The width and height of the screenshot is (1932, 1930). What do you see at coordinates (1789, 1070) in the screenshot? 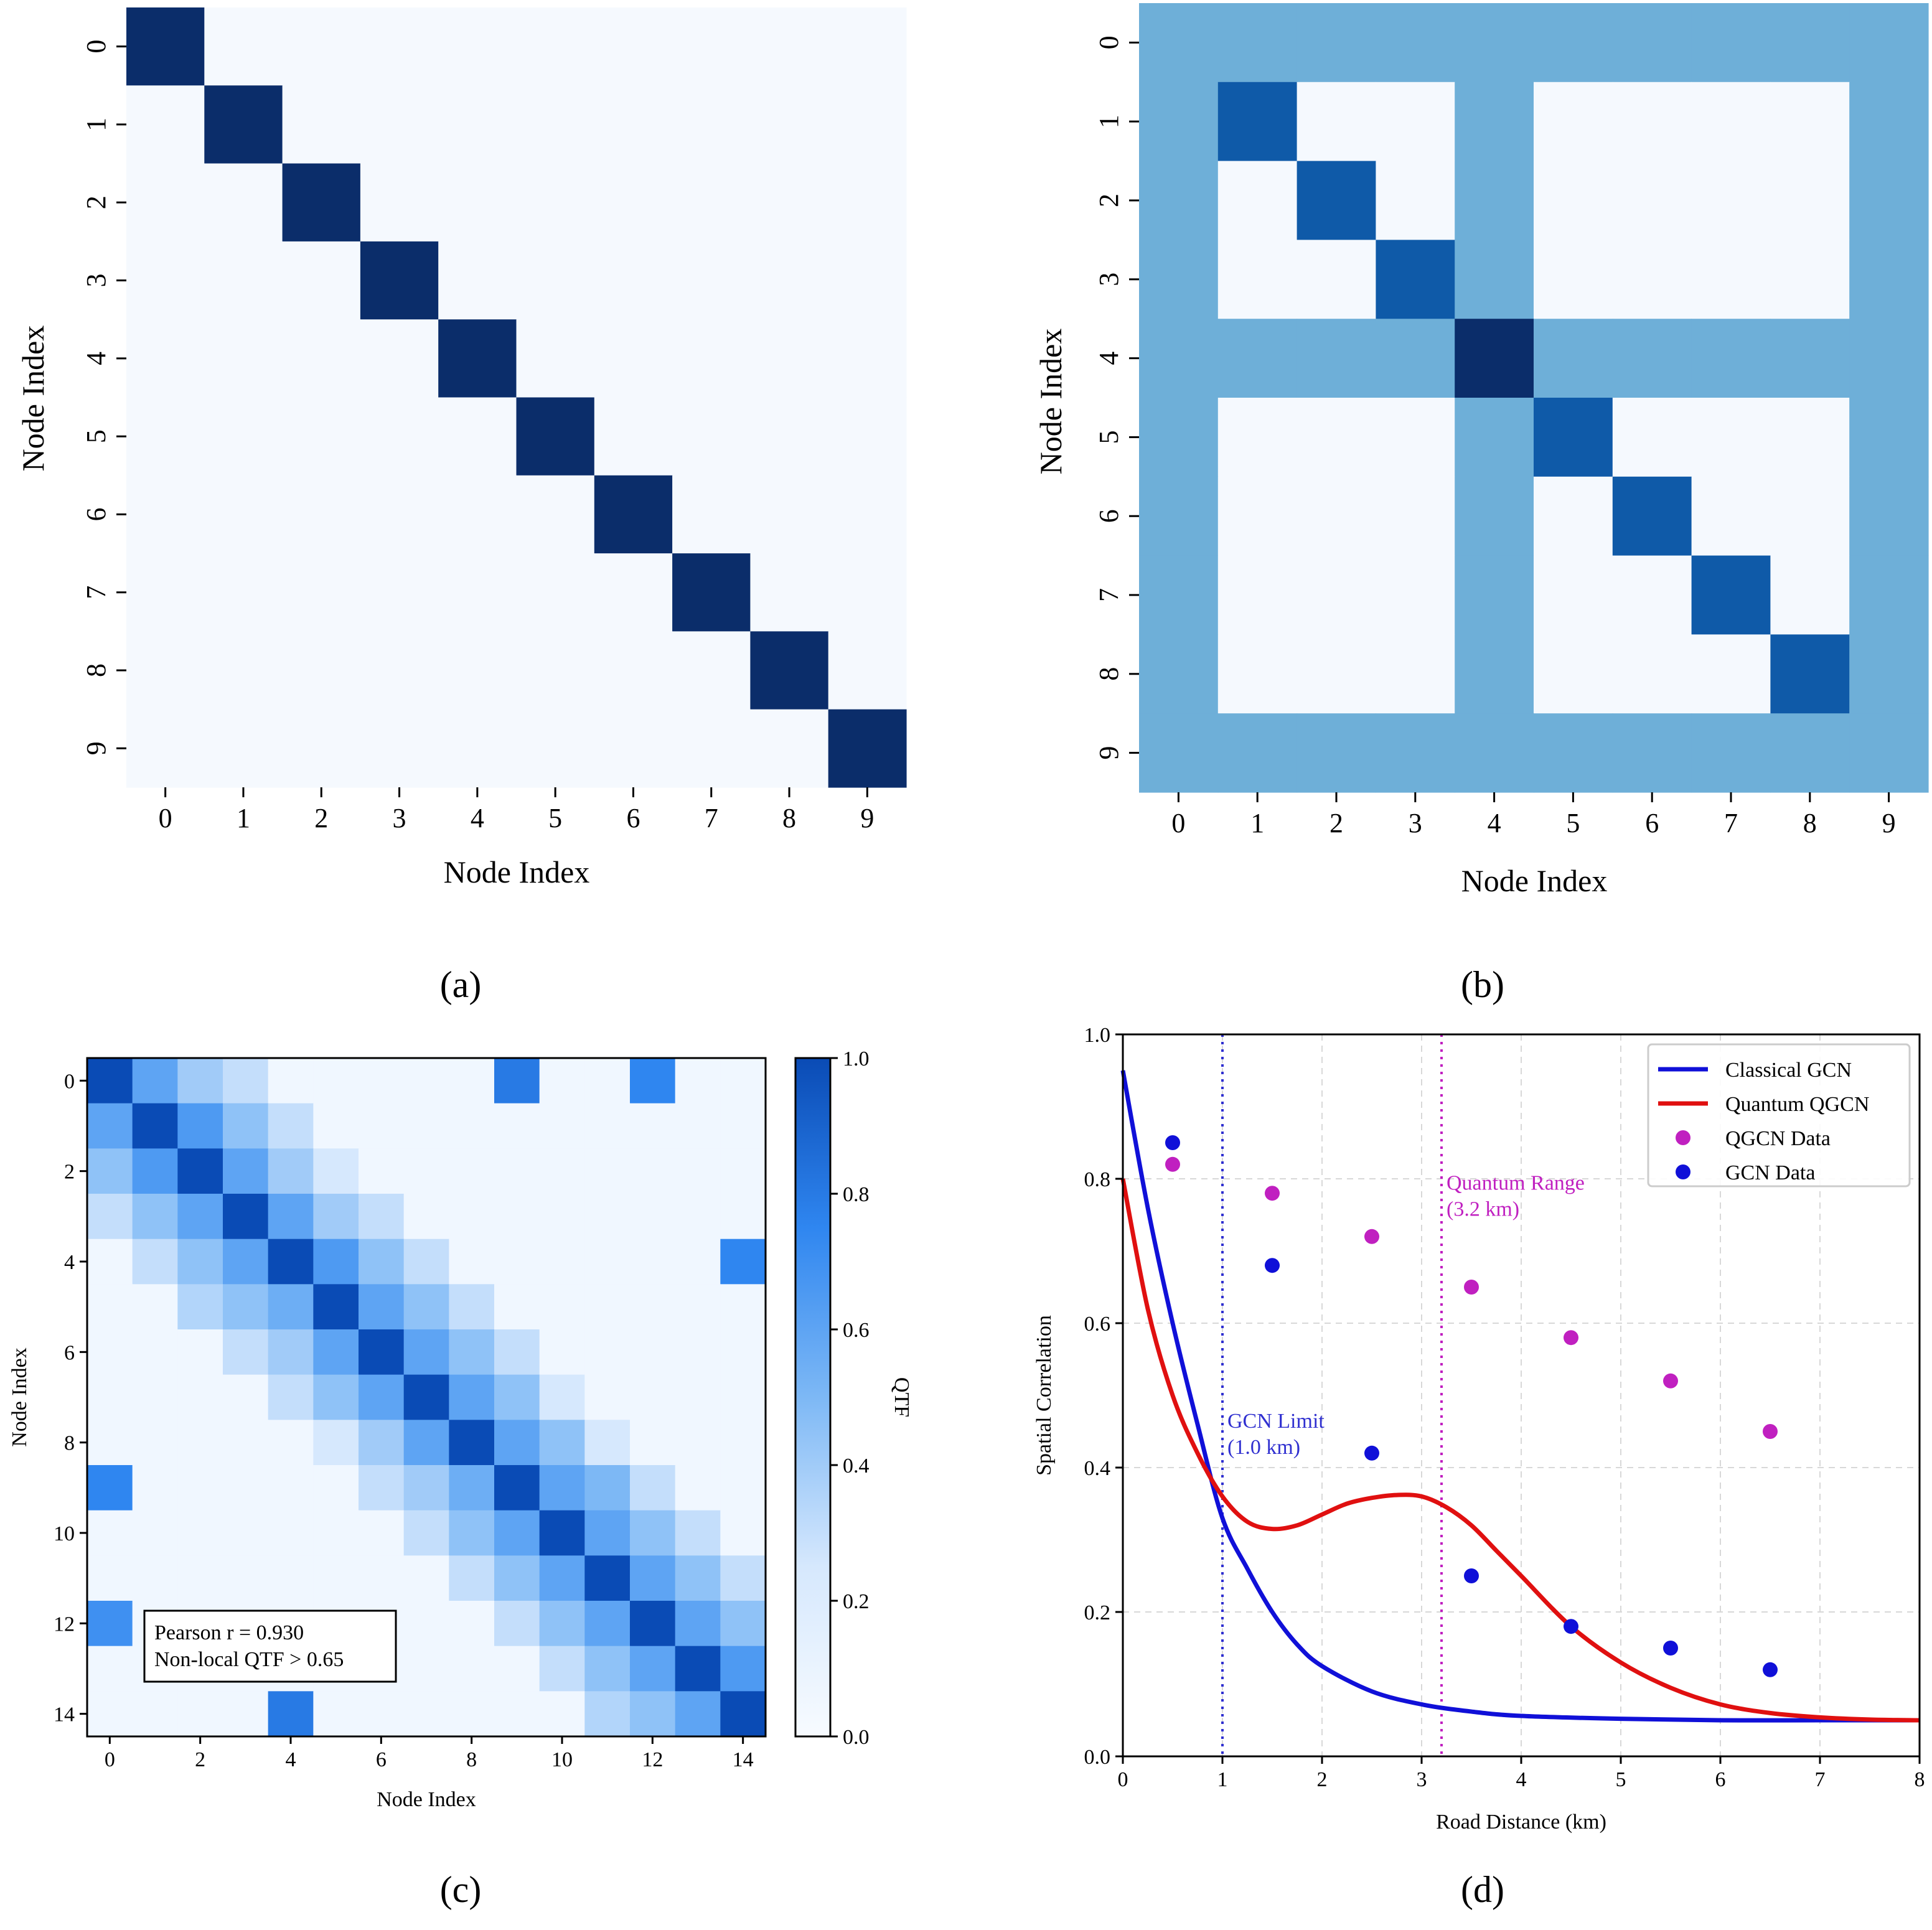
I see `legend-label-0: Classical GCN` at bounding box center [1789, 1070].